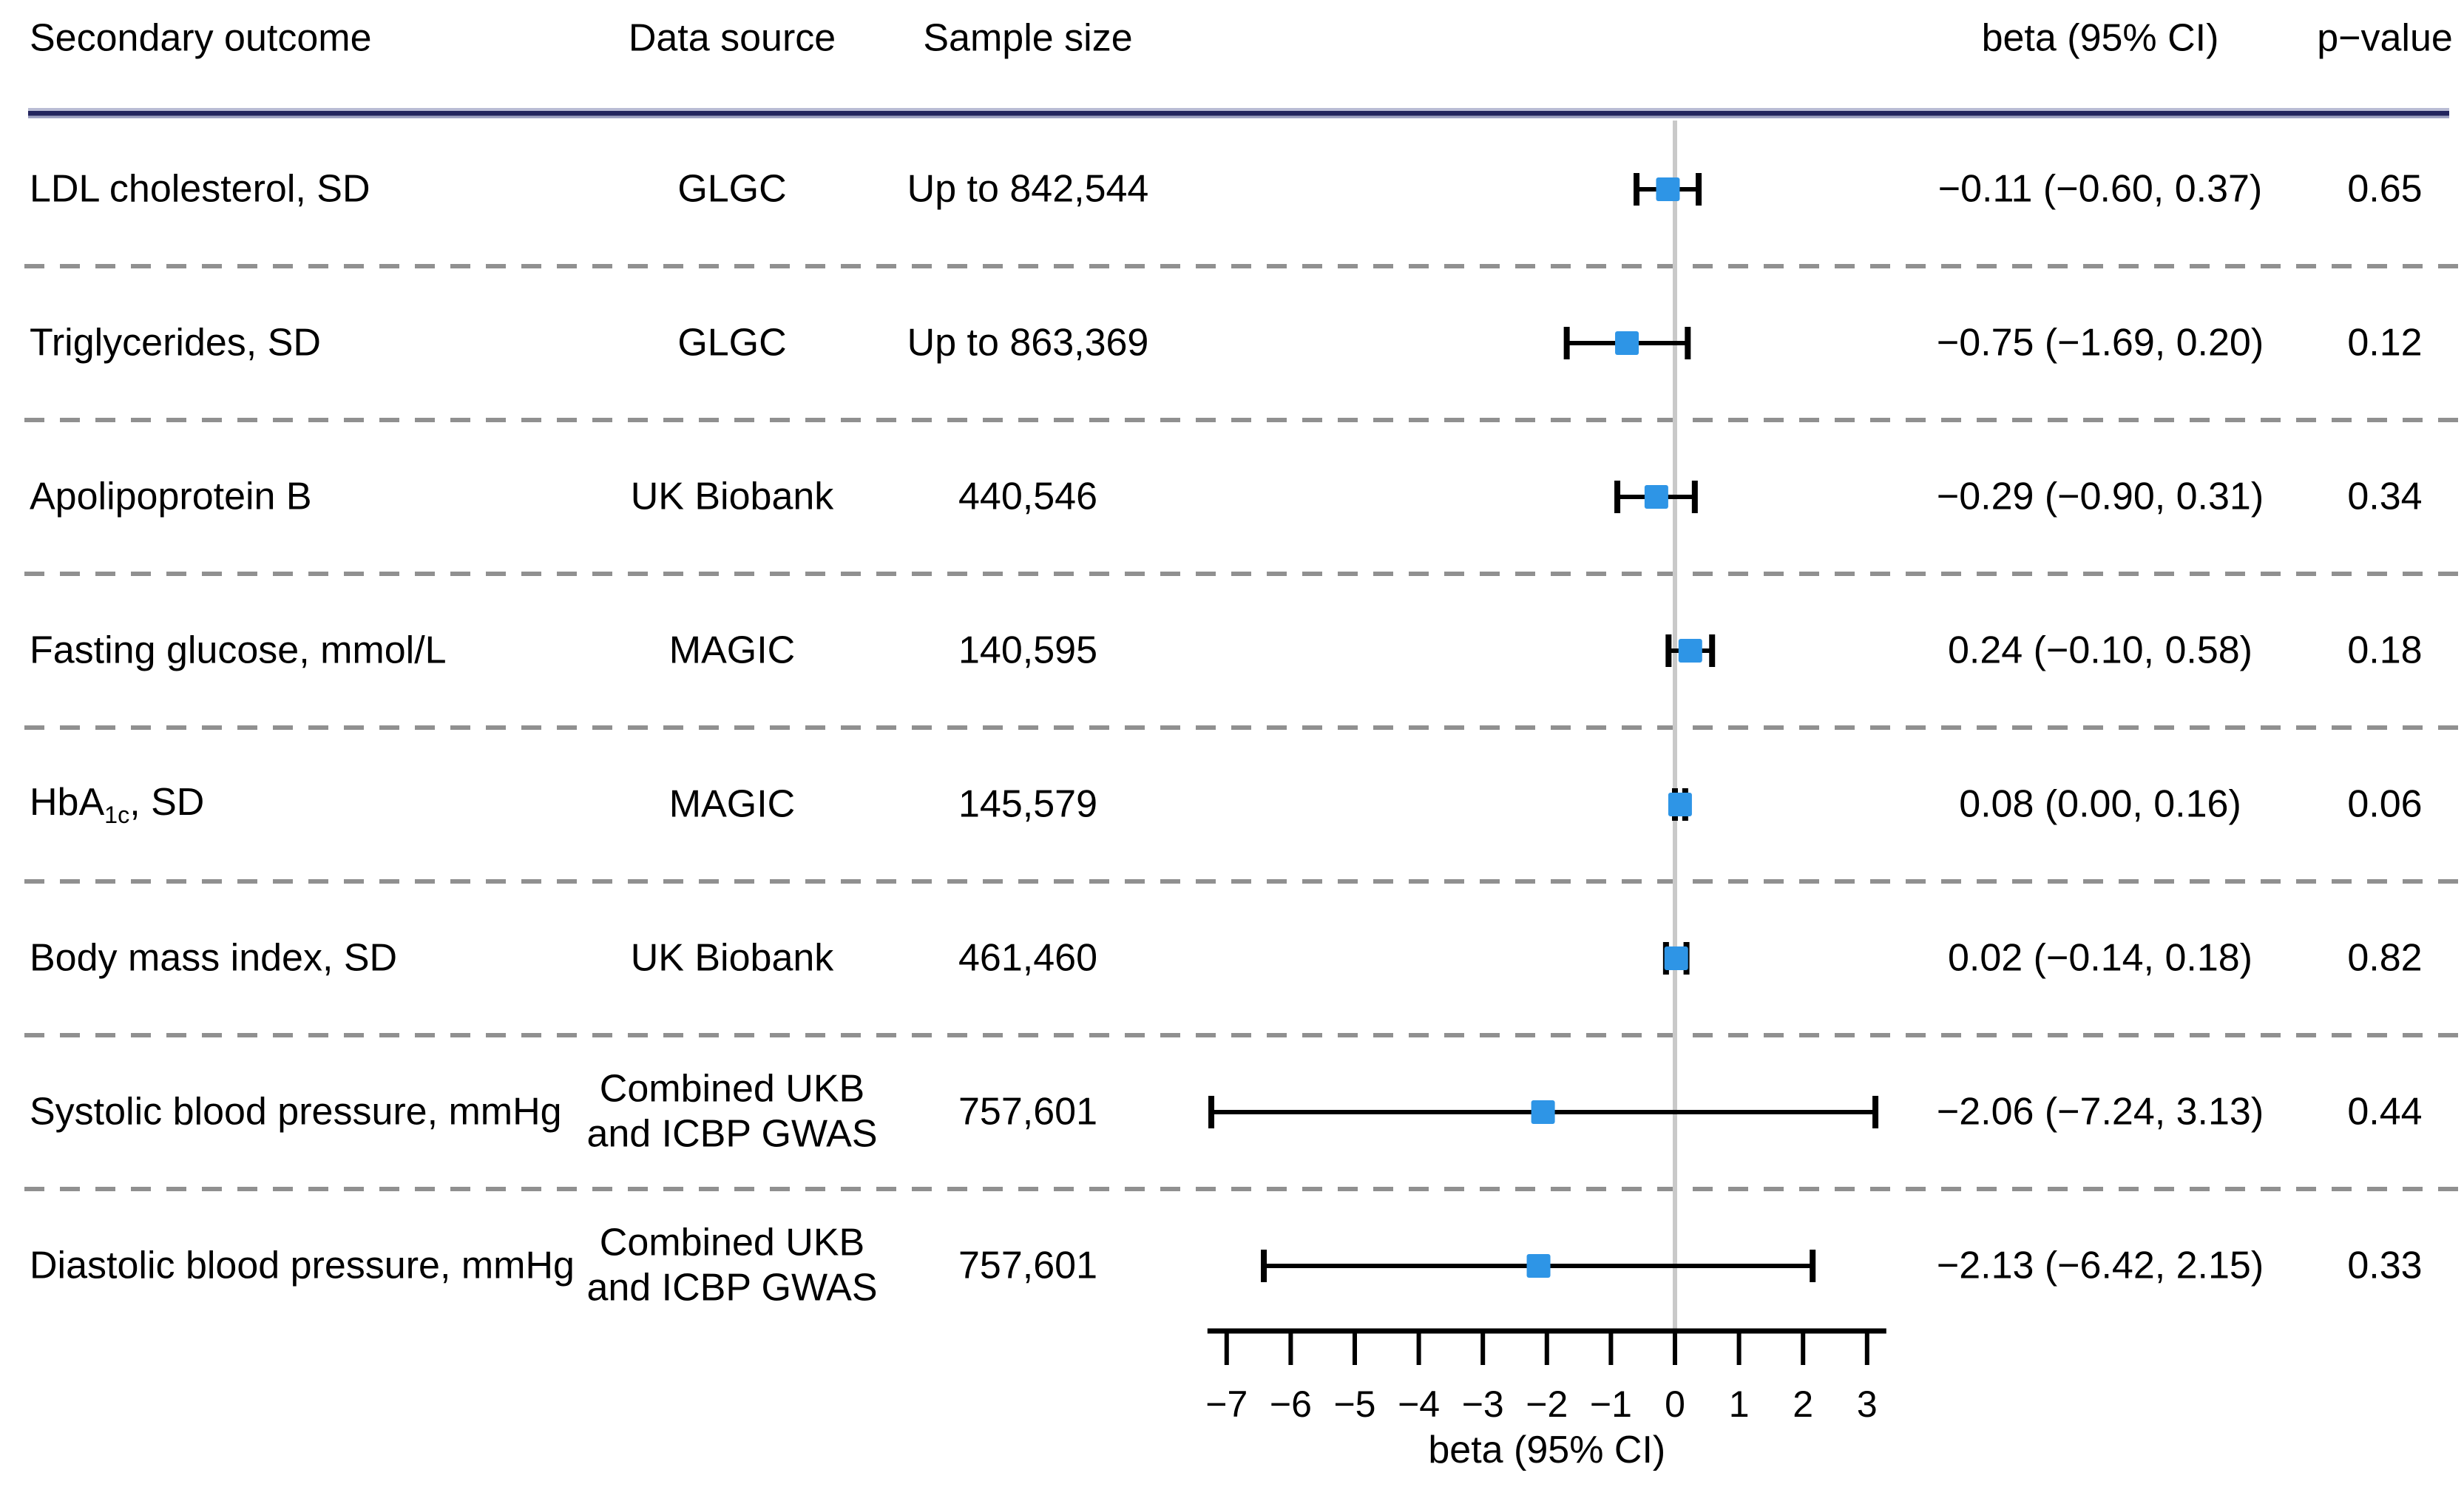  Describe the element at coordinates (1867, 1404) in the screenshot. I see `x-tick-label: 3` at that location.